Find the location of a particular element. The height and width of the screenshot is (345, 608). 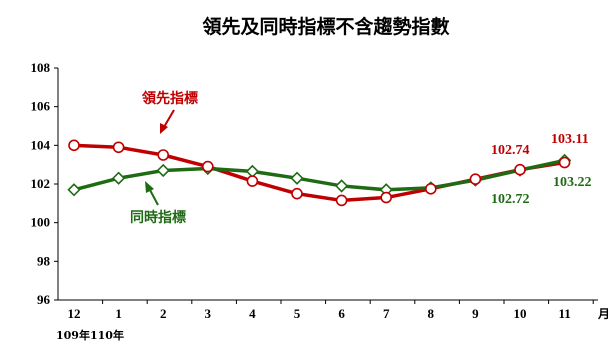

y-tick-label: 104 is located at coordinates (41, 144).